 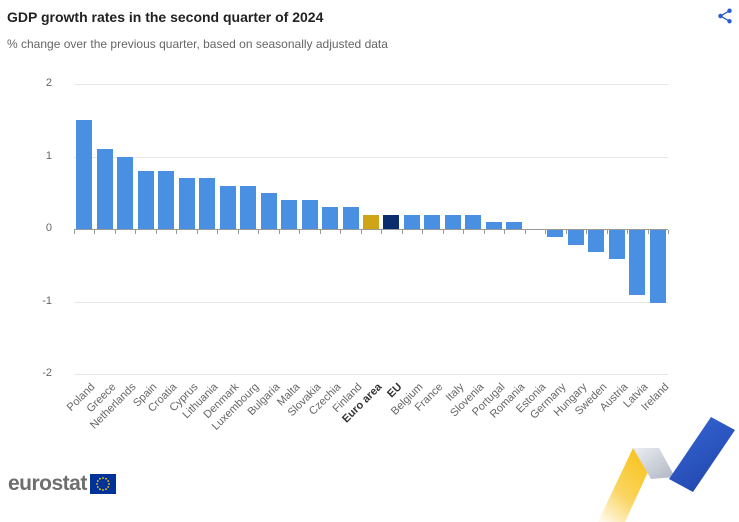 I want to click on bar-sweden, so click(x=596, y=241).